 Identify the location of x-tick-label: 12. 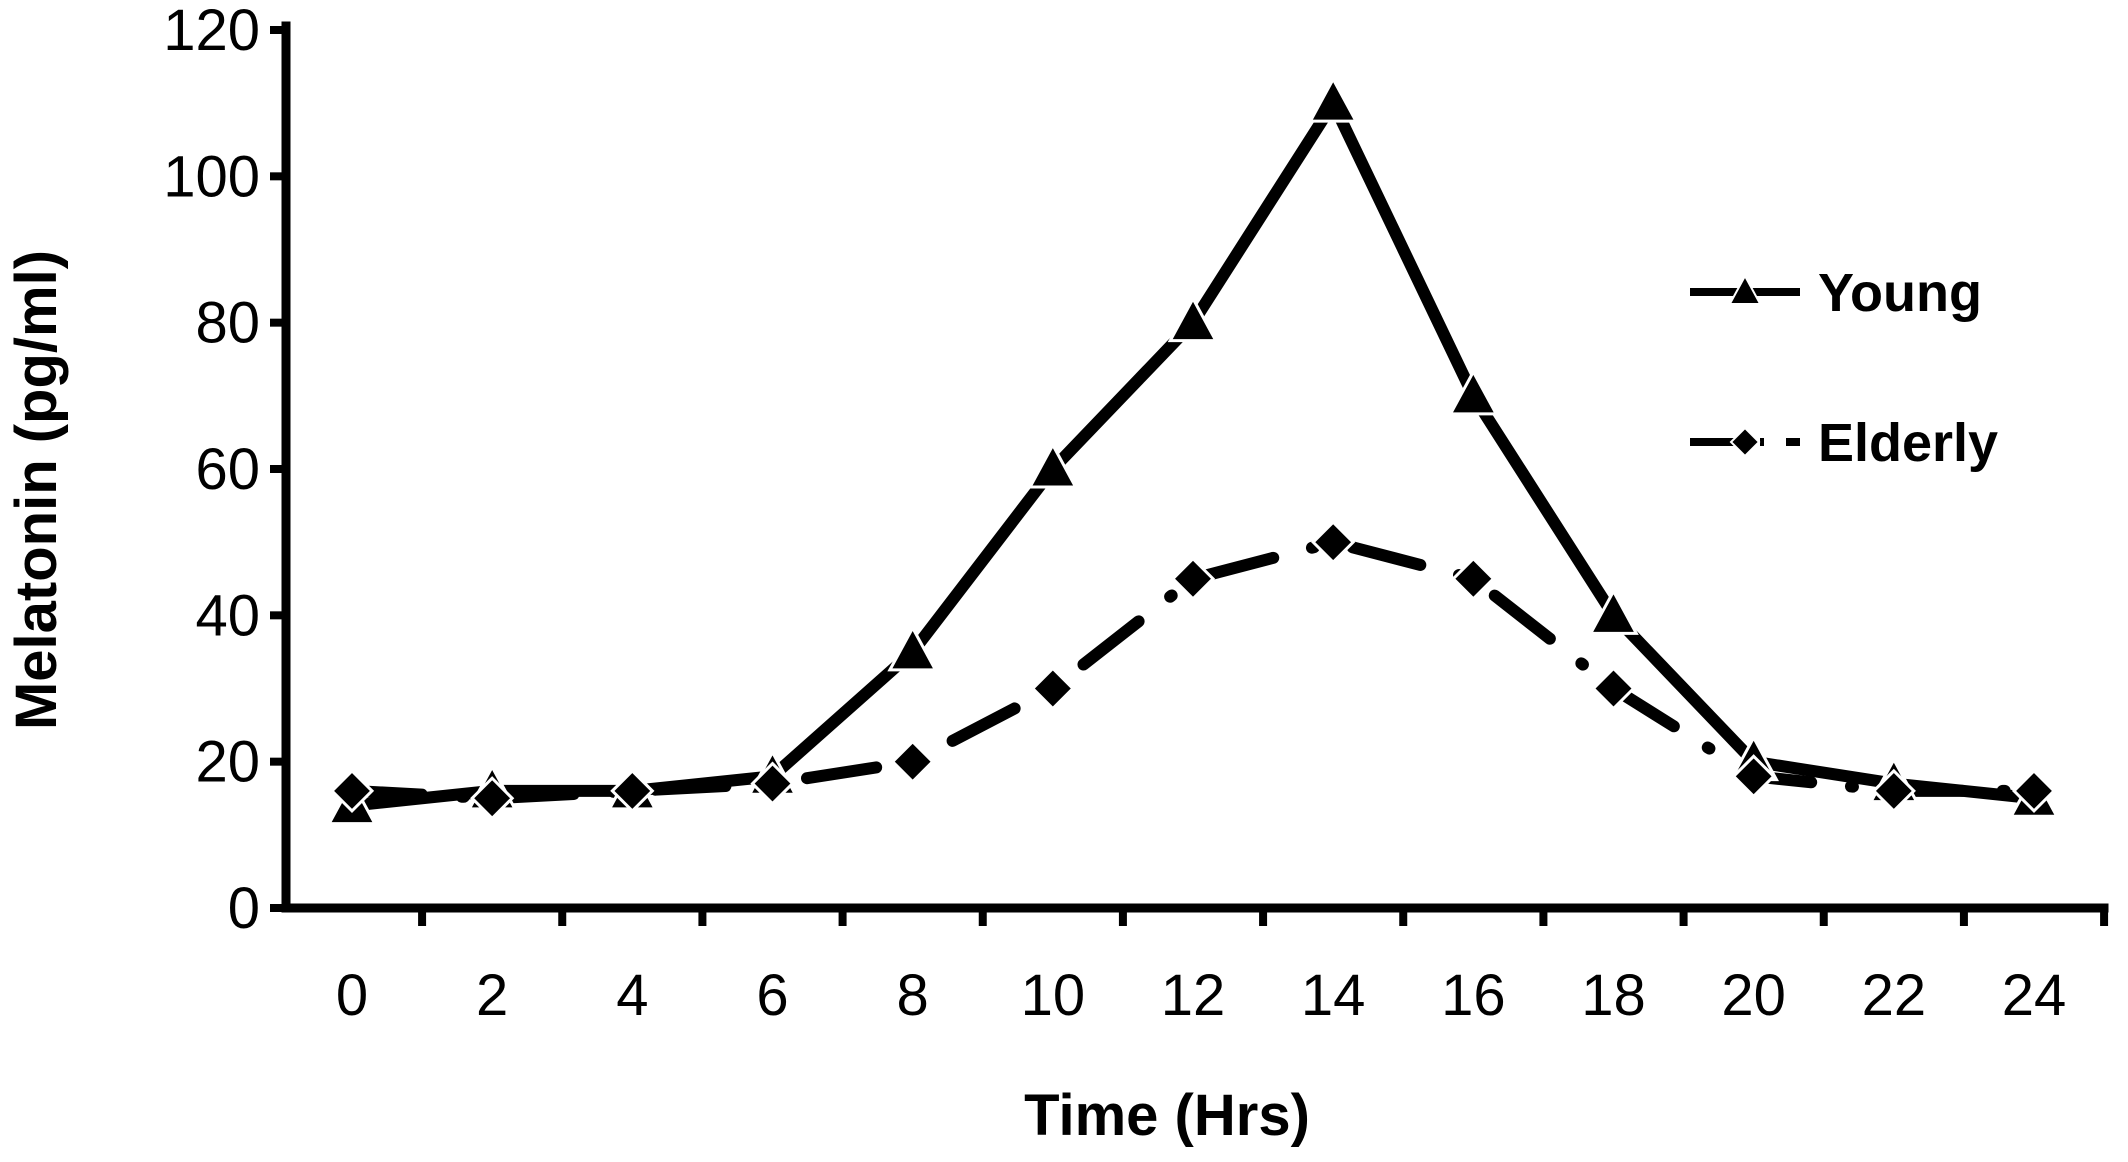
(1193, 995).